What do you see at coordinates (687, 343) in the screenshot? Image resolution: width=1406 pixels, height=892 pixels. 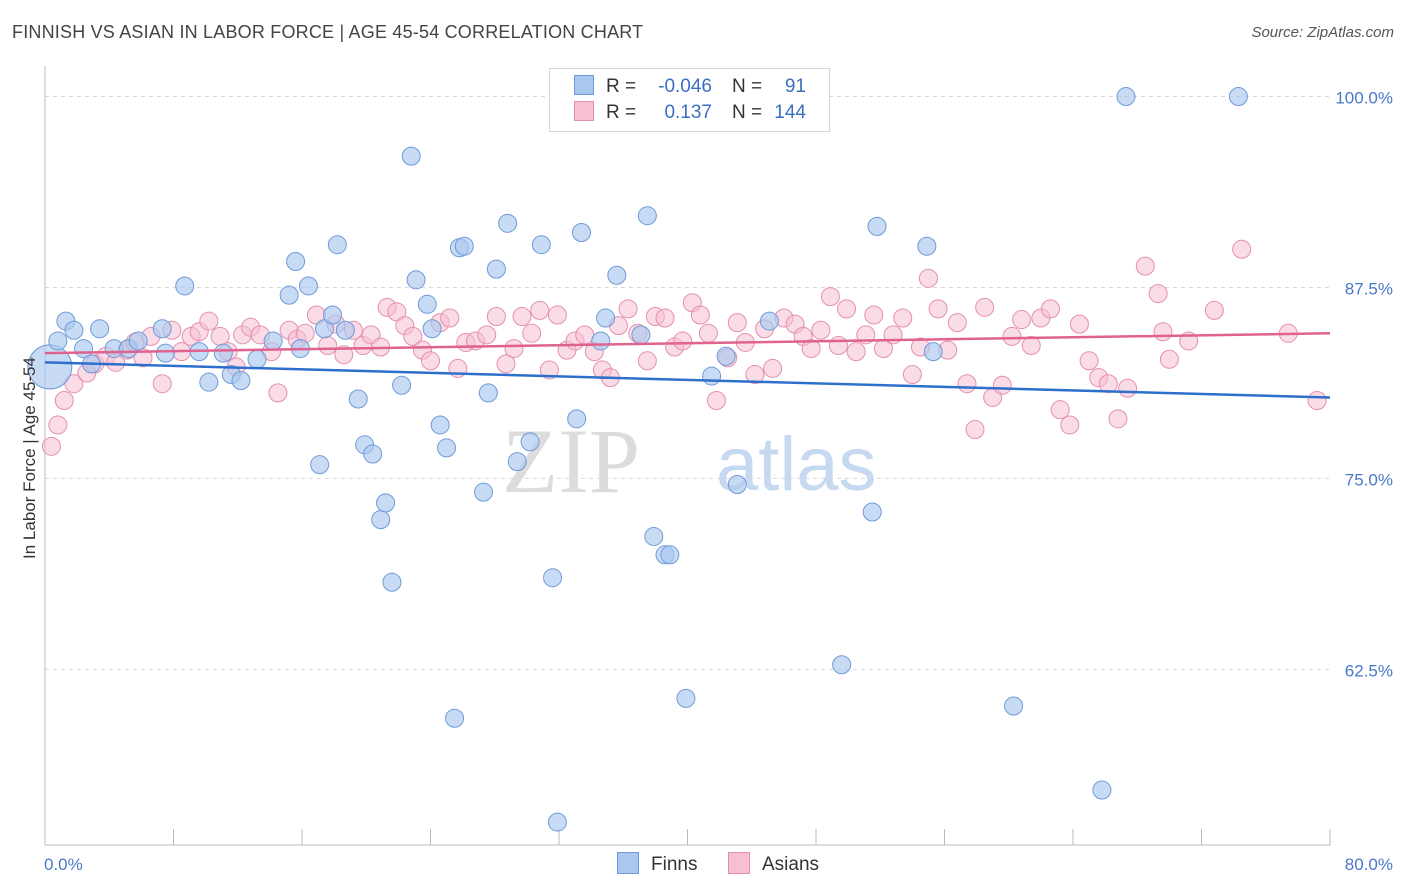 I see `asians-trend-line` at bounding box center [687, 343].